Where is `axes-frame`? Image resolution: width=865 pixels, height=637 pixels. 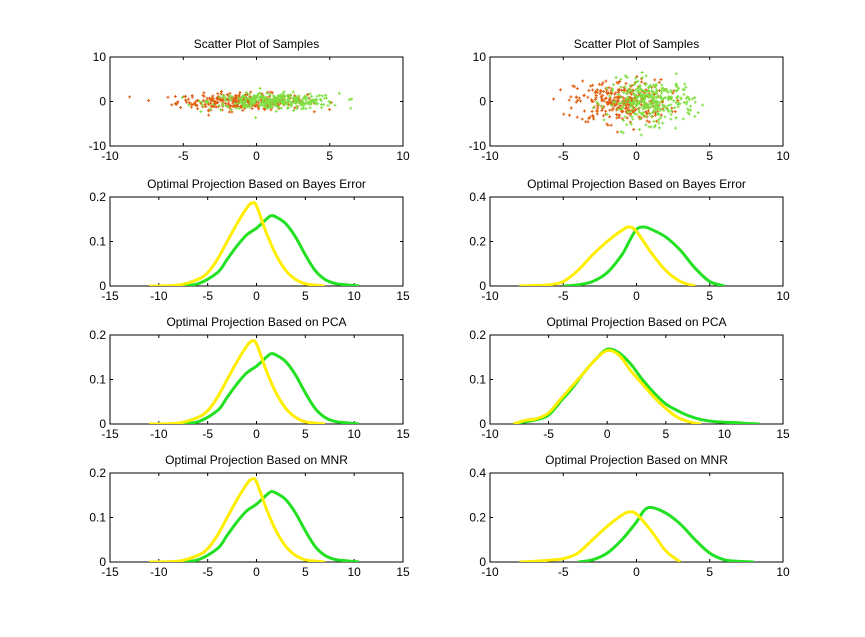 axes-frame is located at coordinates (636, 517).